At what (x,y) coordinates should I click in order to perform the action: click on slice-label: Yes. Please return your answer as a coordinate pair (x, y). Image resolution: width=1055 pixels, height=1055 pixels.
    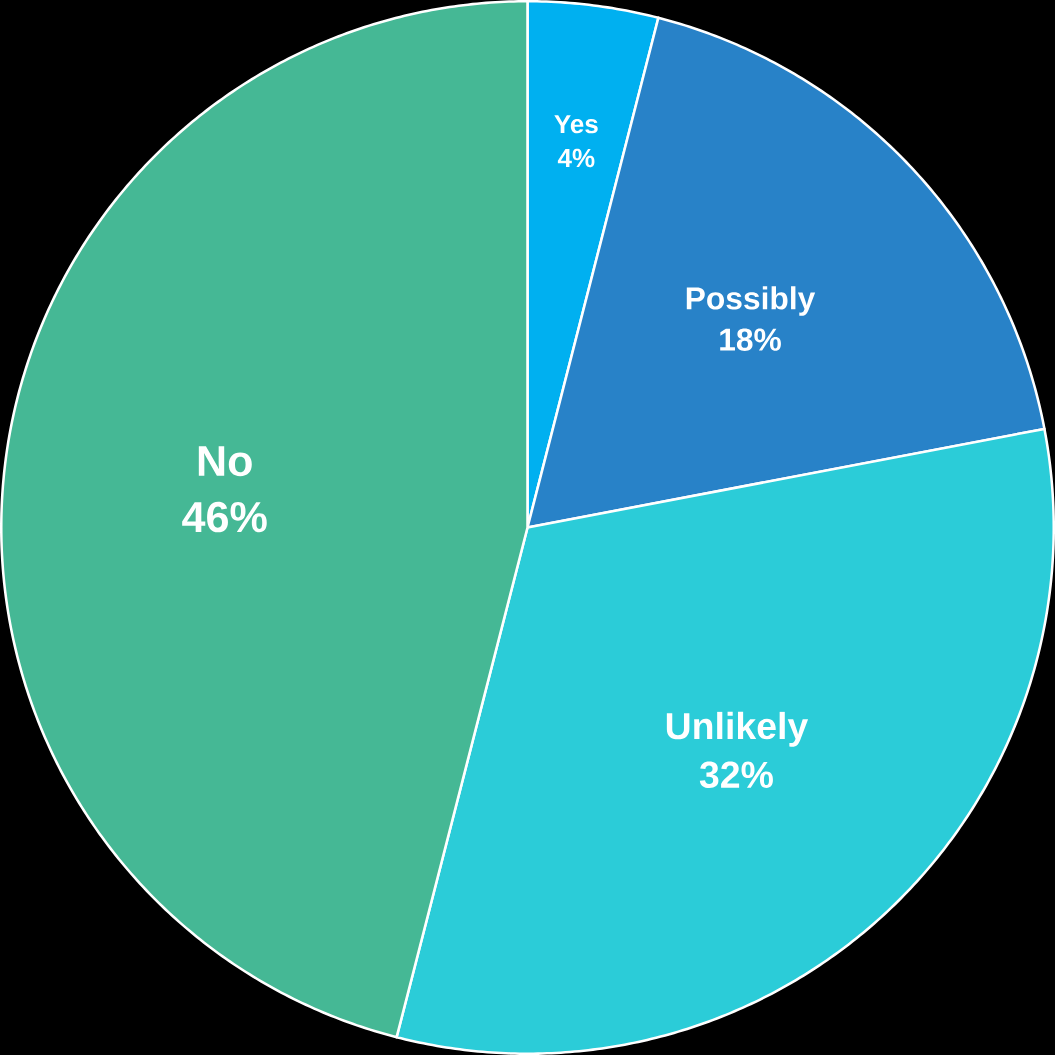
    Looking at the image, I should click on (576, 124).